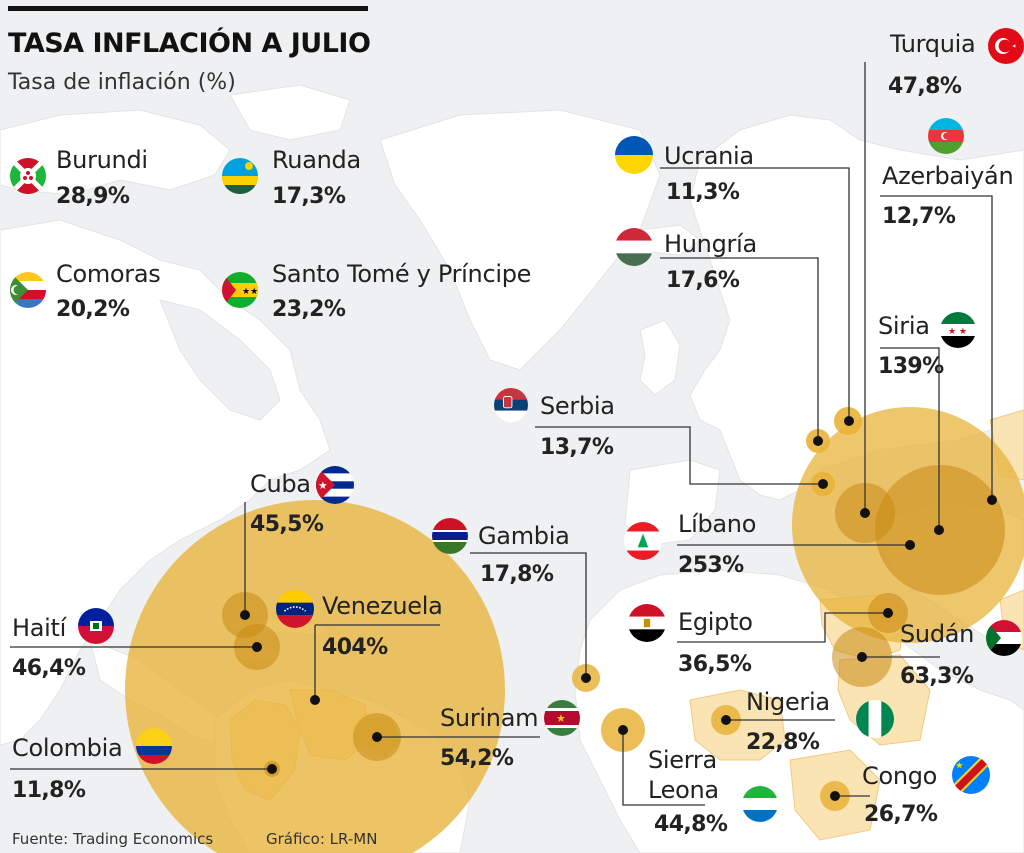  What do you see at coordinates (647, 623) in the screenshot?
I see `egypt-flag-icon` at bounding box center [647, 623].